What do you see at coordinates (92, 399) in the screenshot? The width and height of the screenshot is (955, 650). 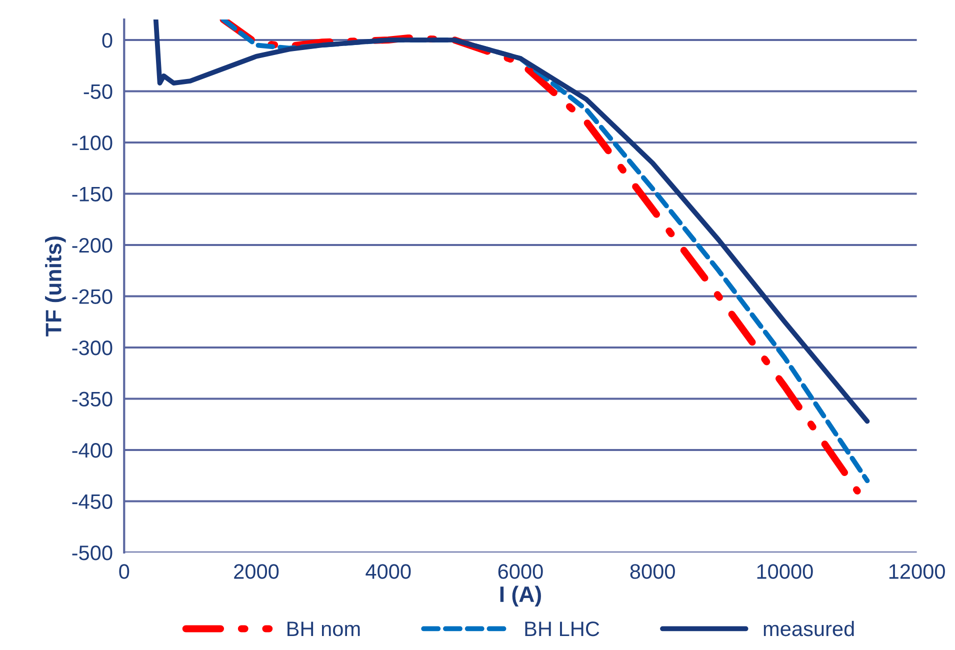 I see `y-tick-label: -350` at bounding box center [92, 399].